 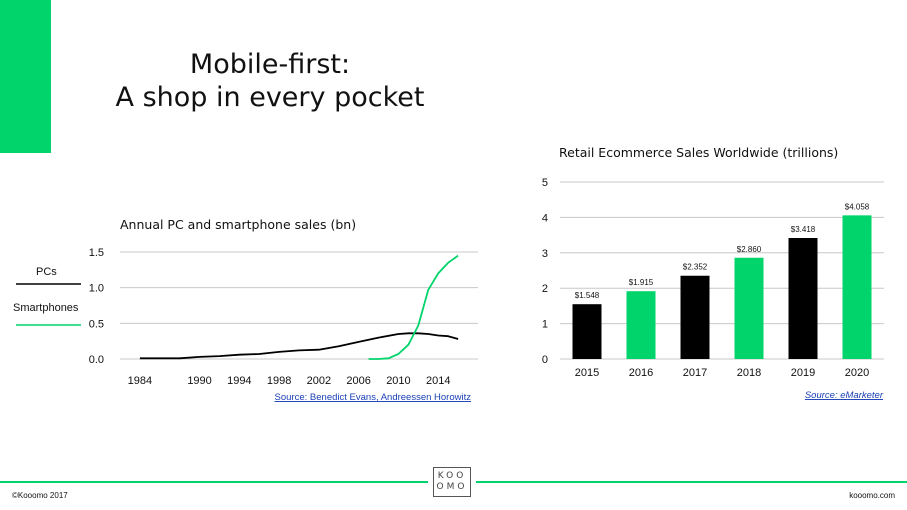 What do you see at coordinates (695, 267) in the screenshot?
I see `bar-data-label: $2.352` at bounding box center [695, 267].